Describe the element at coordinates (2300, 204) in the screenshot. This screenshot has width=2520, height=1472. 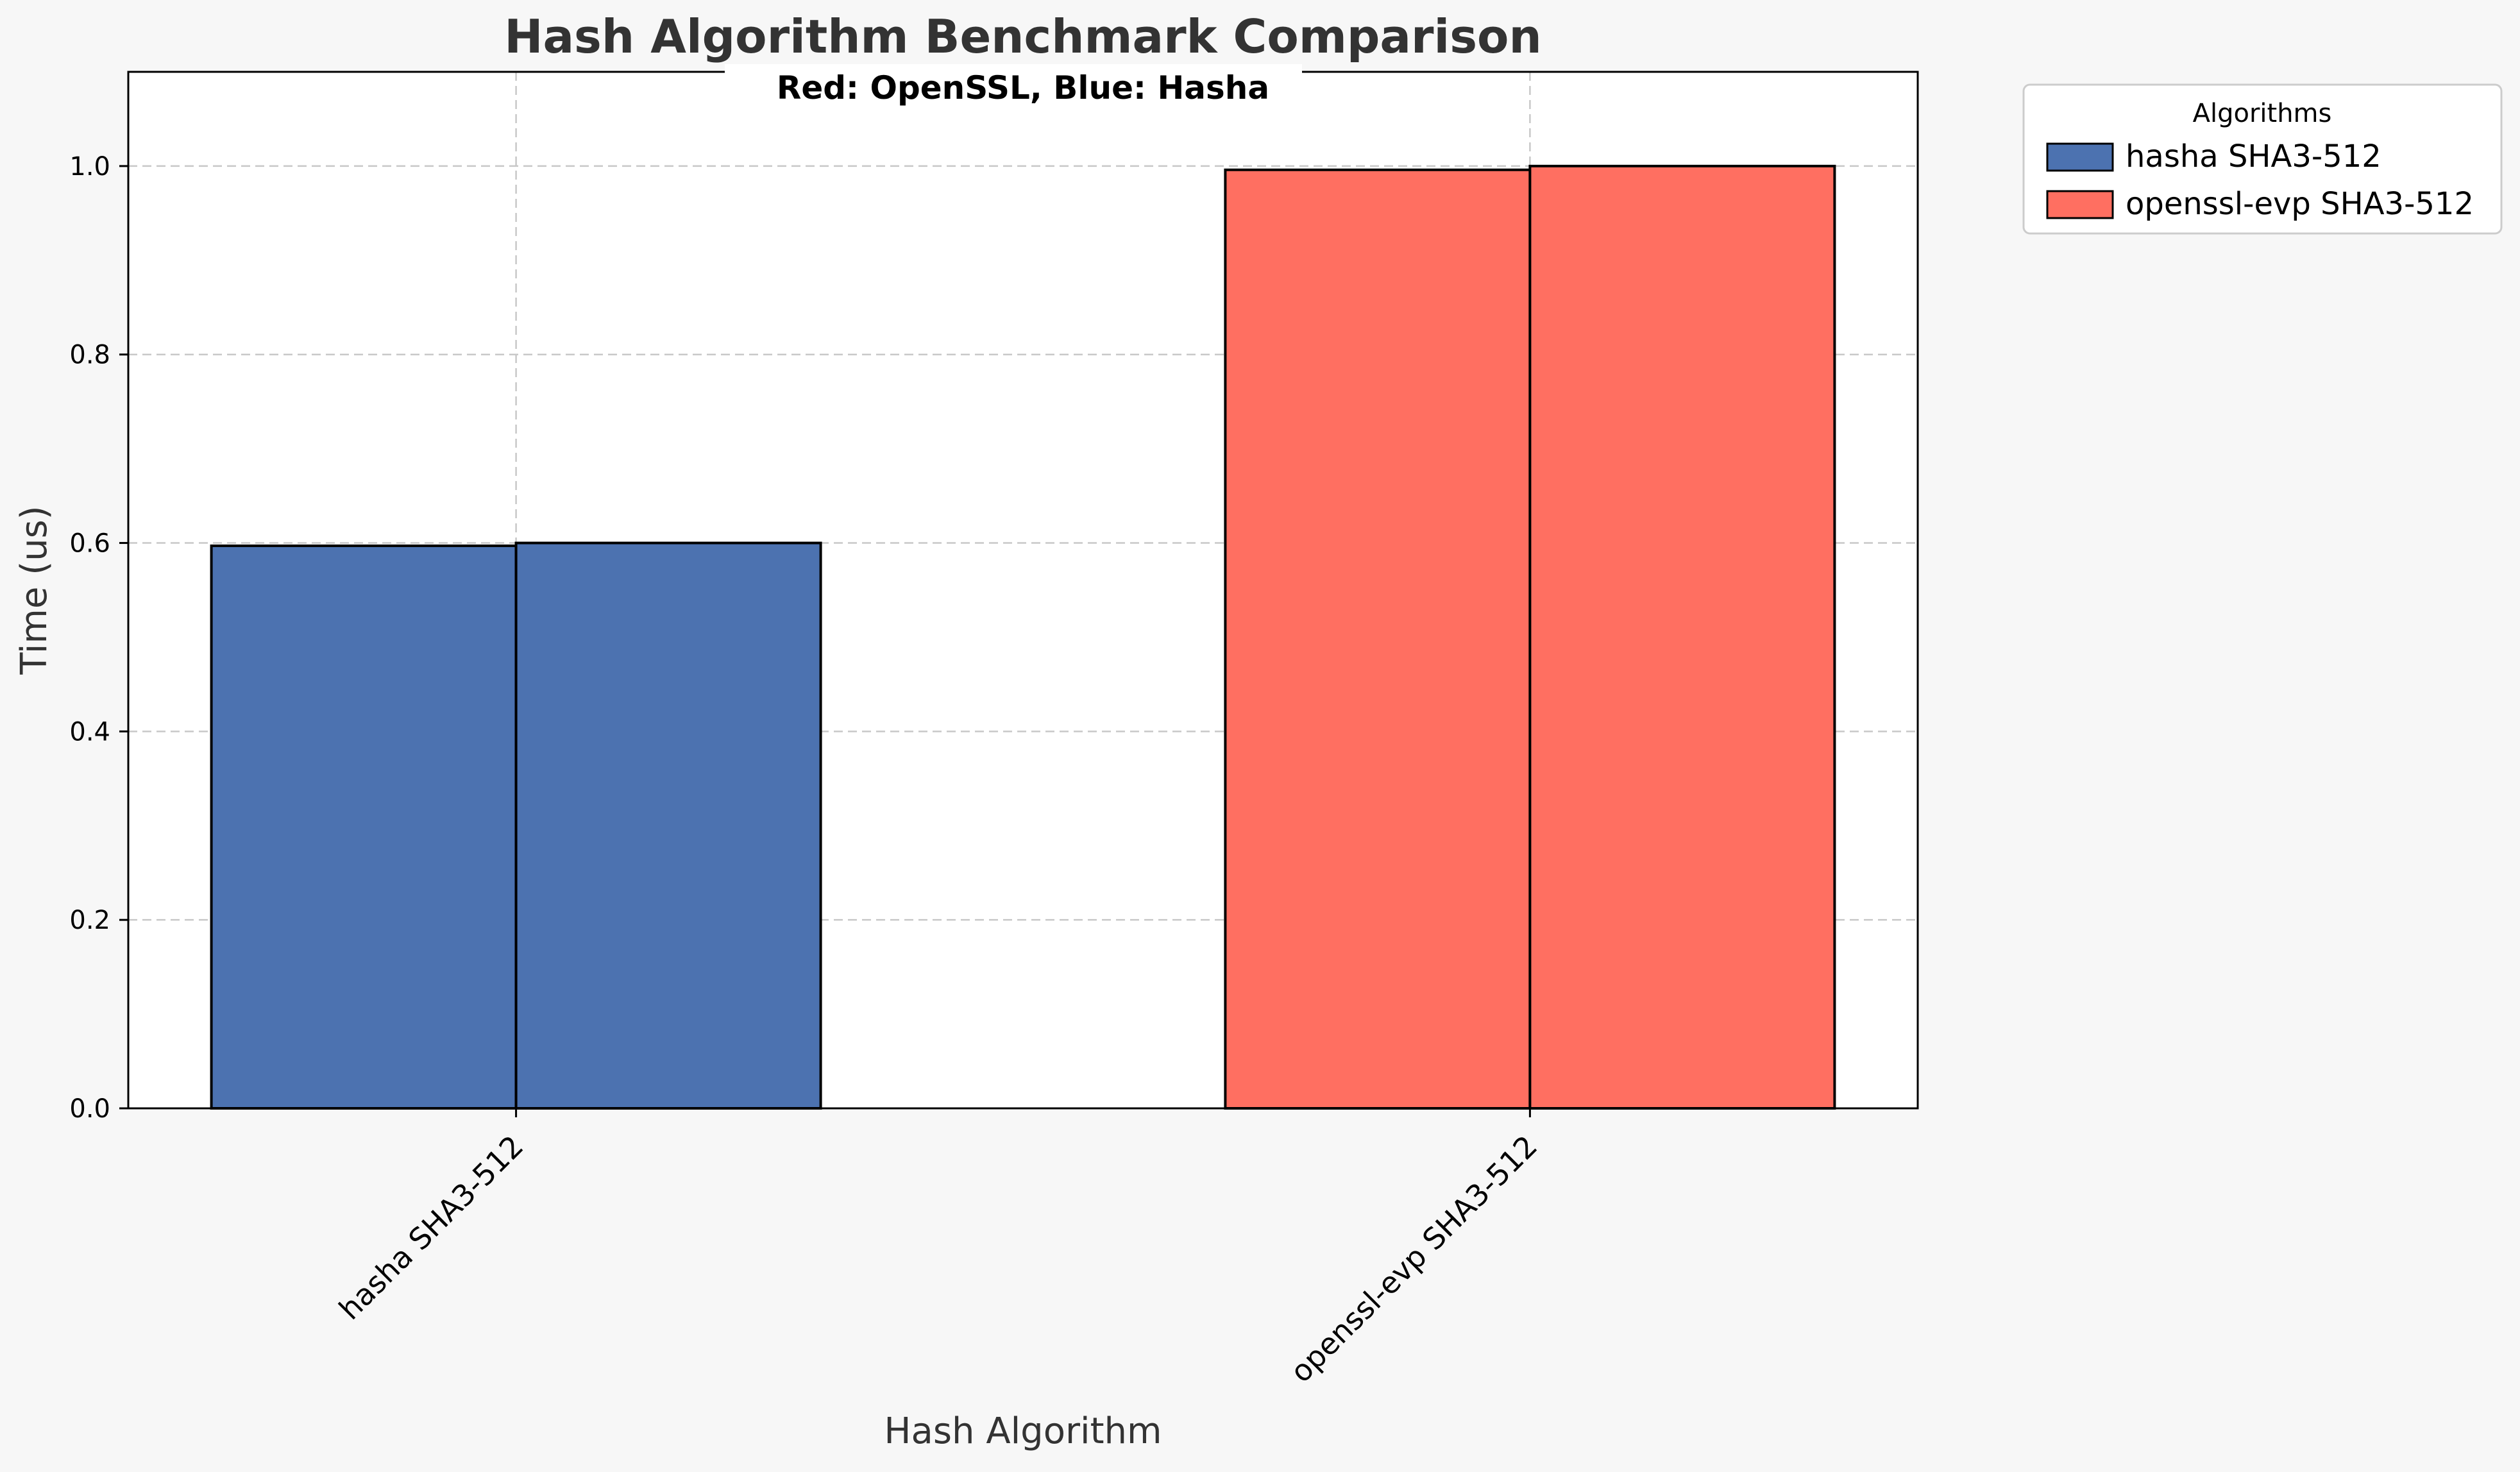
I see `legend-label-openssl: openssl-evp SHA3-512` at that location.